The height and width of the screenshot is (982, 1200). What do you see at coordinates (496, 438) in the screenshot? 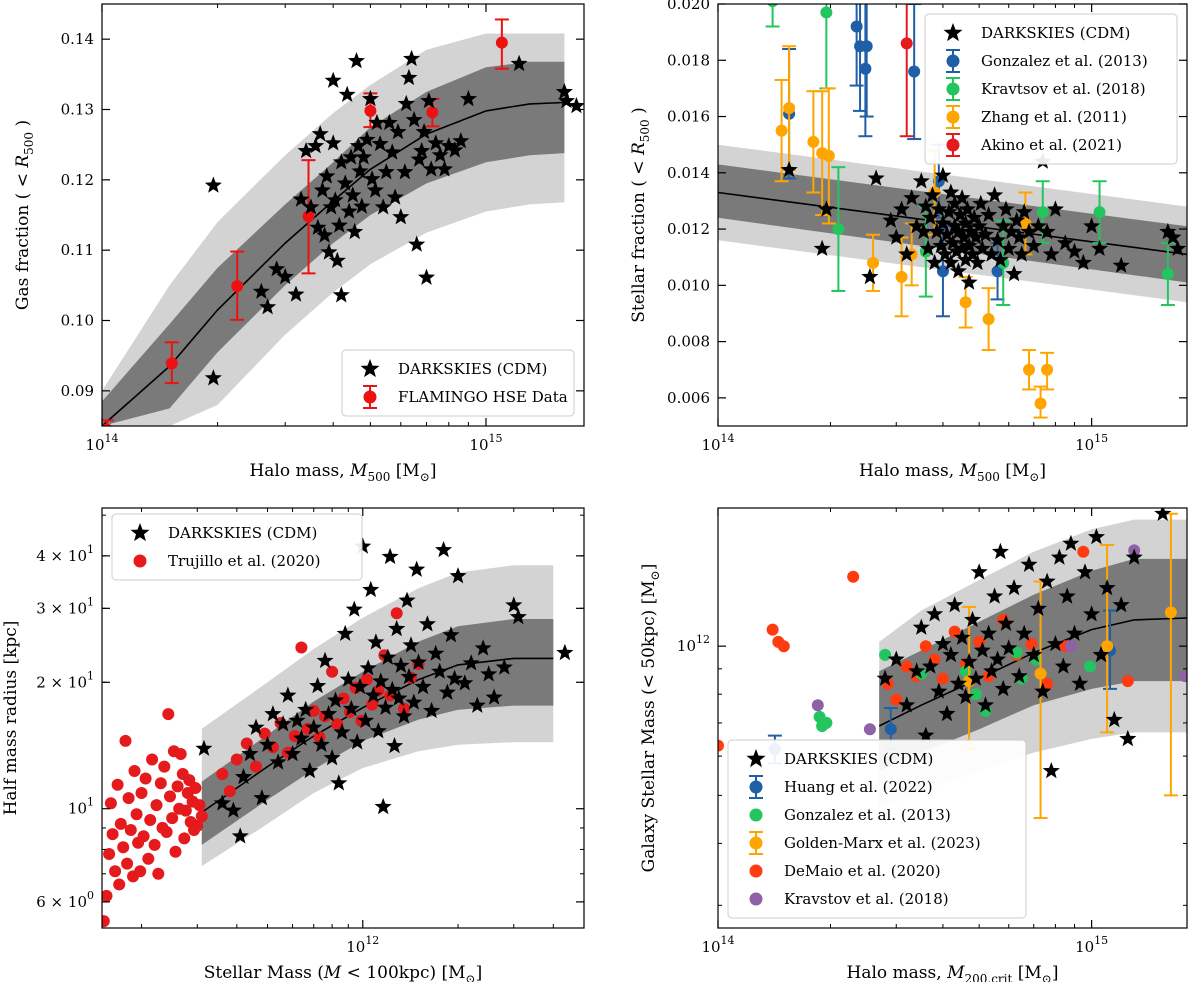
I see `x-tick-exponent: 15` at bounding box center [496, 438].